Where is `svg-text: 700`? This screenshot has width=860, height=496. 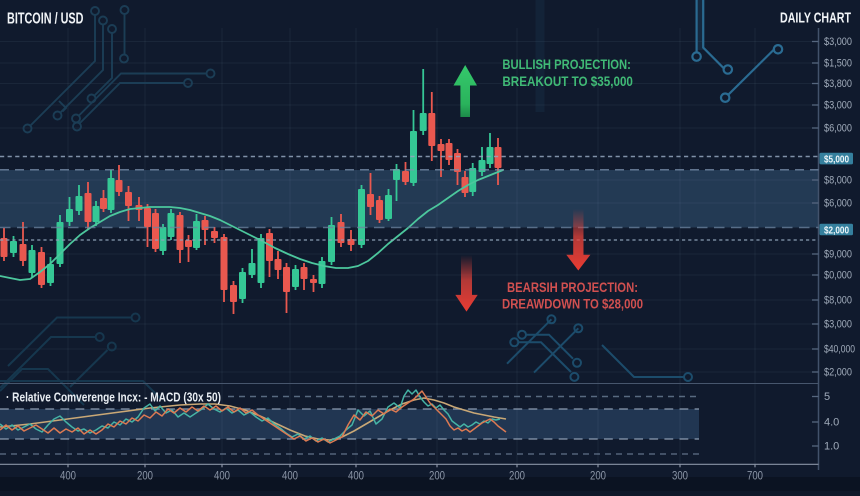 svg-text: 700 is located at coordinates (755, 476).